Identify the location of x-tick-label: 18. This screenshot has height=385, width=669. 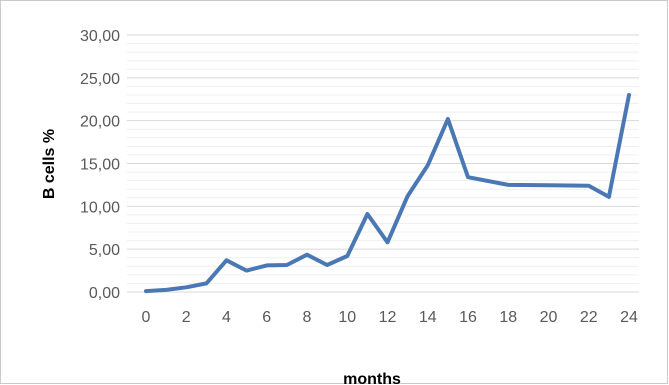
(508, 317).